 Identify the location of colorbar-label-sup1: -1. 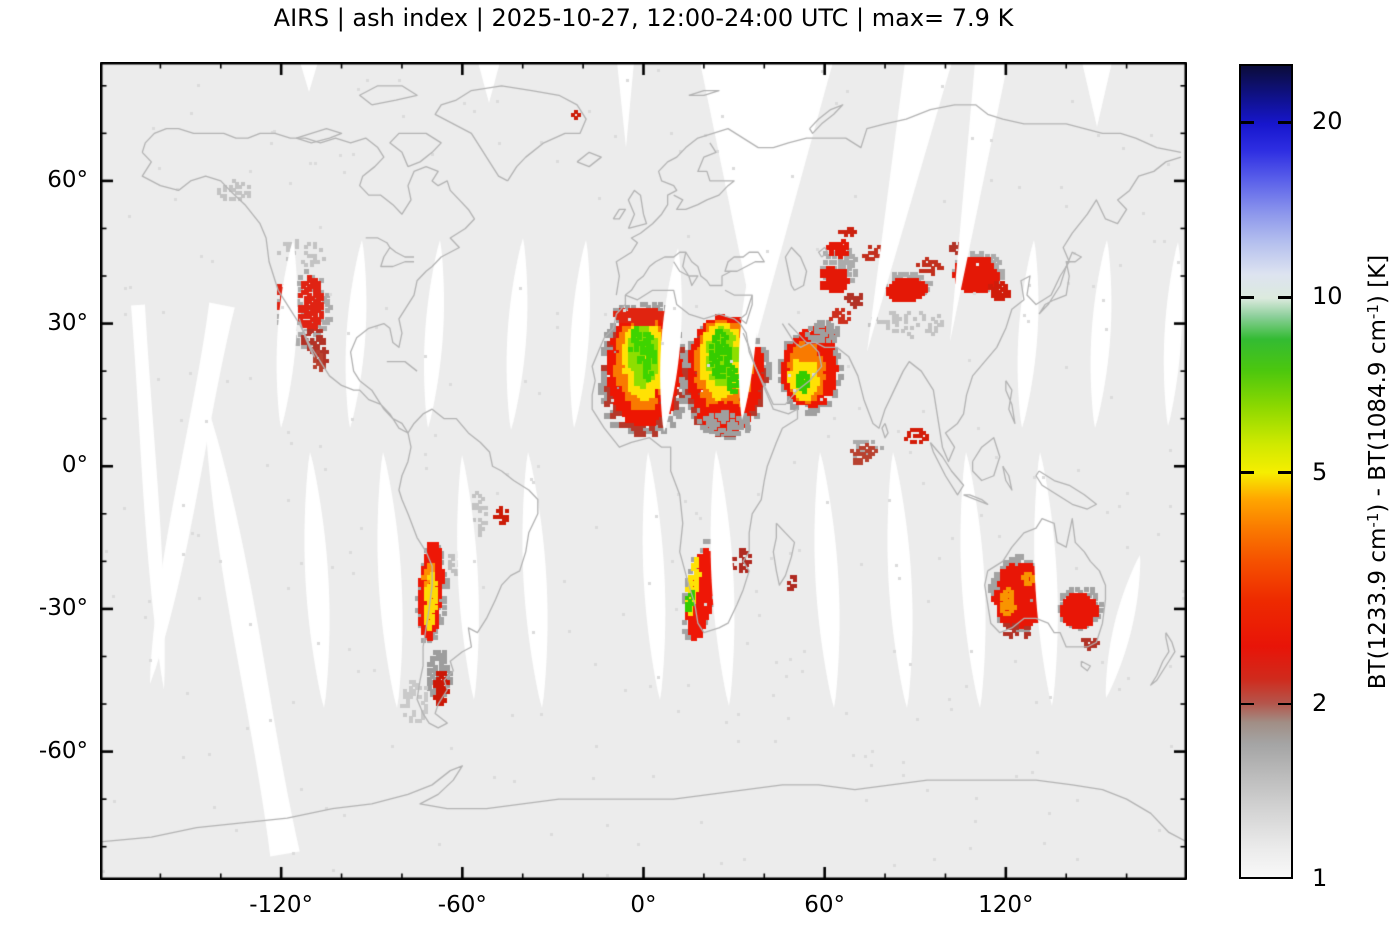
(1373, 520).